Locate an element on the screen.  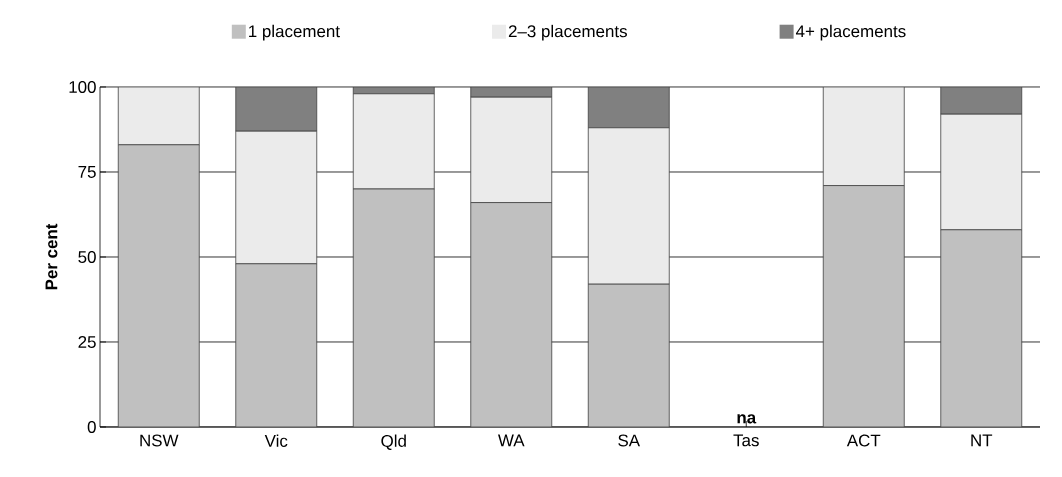
x-tick-label: NT is located at coordinates (982, 440).